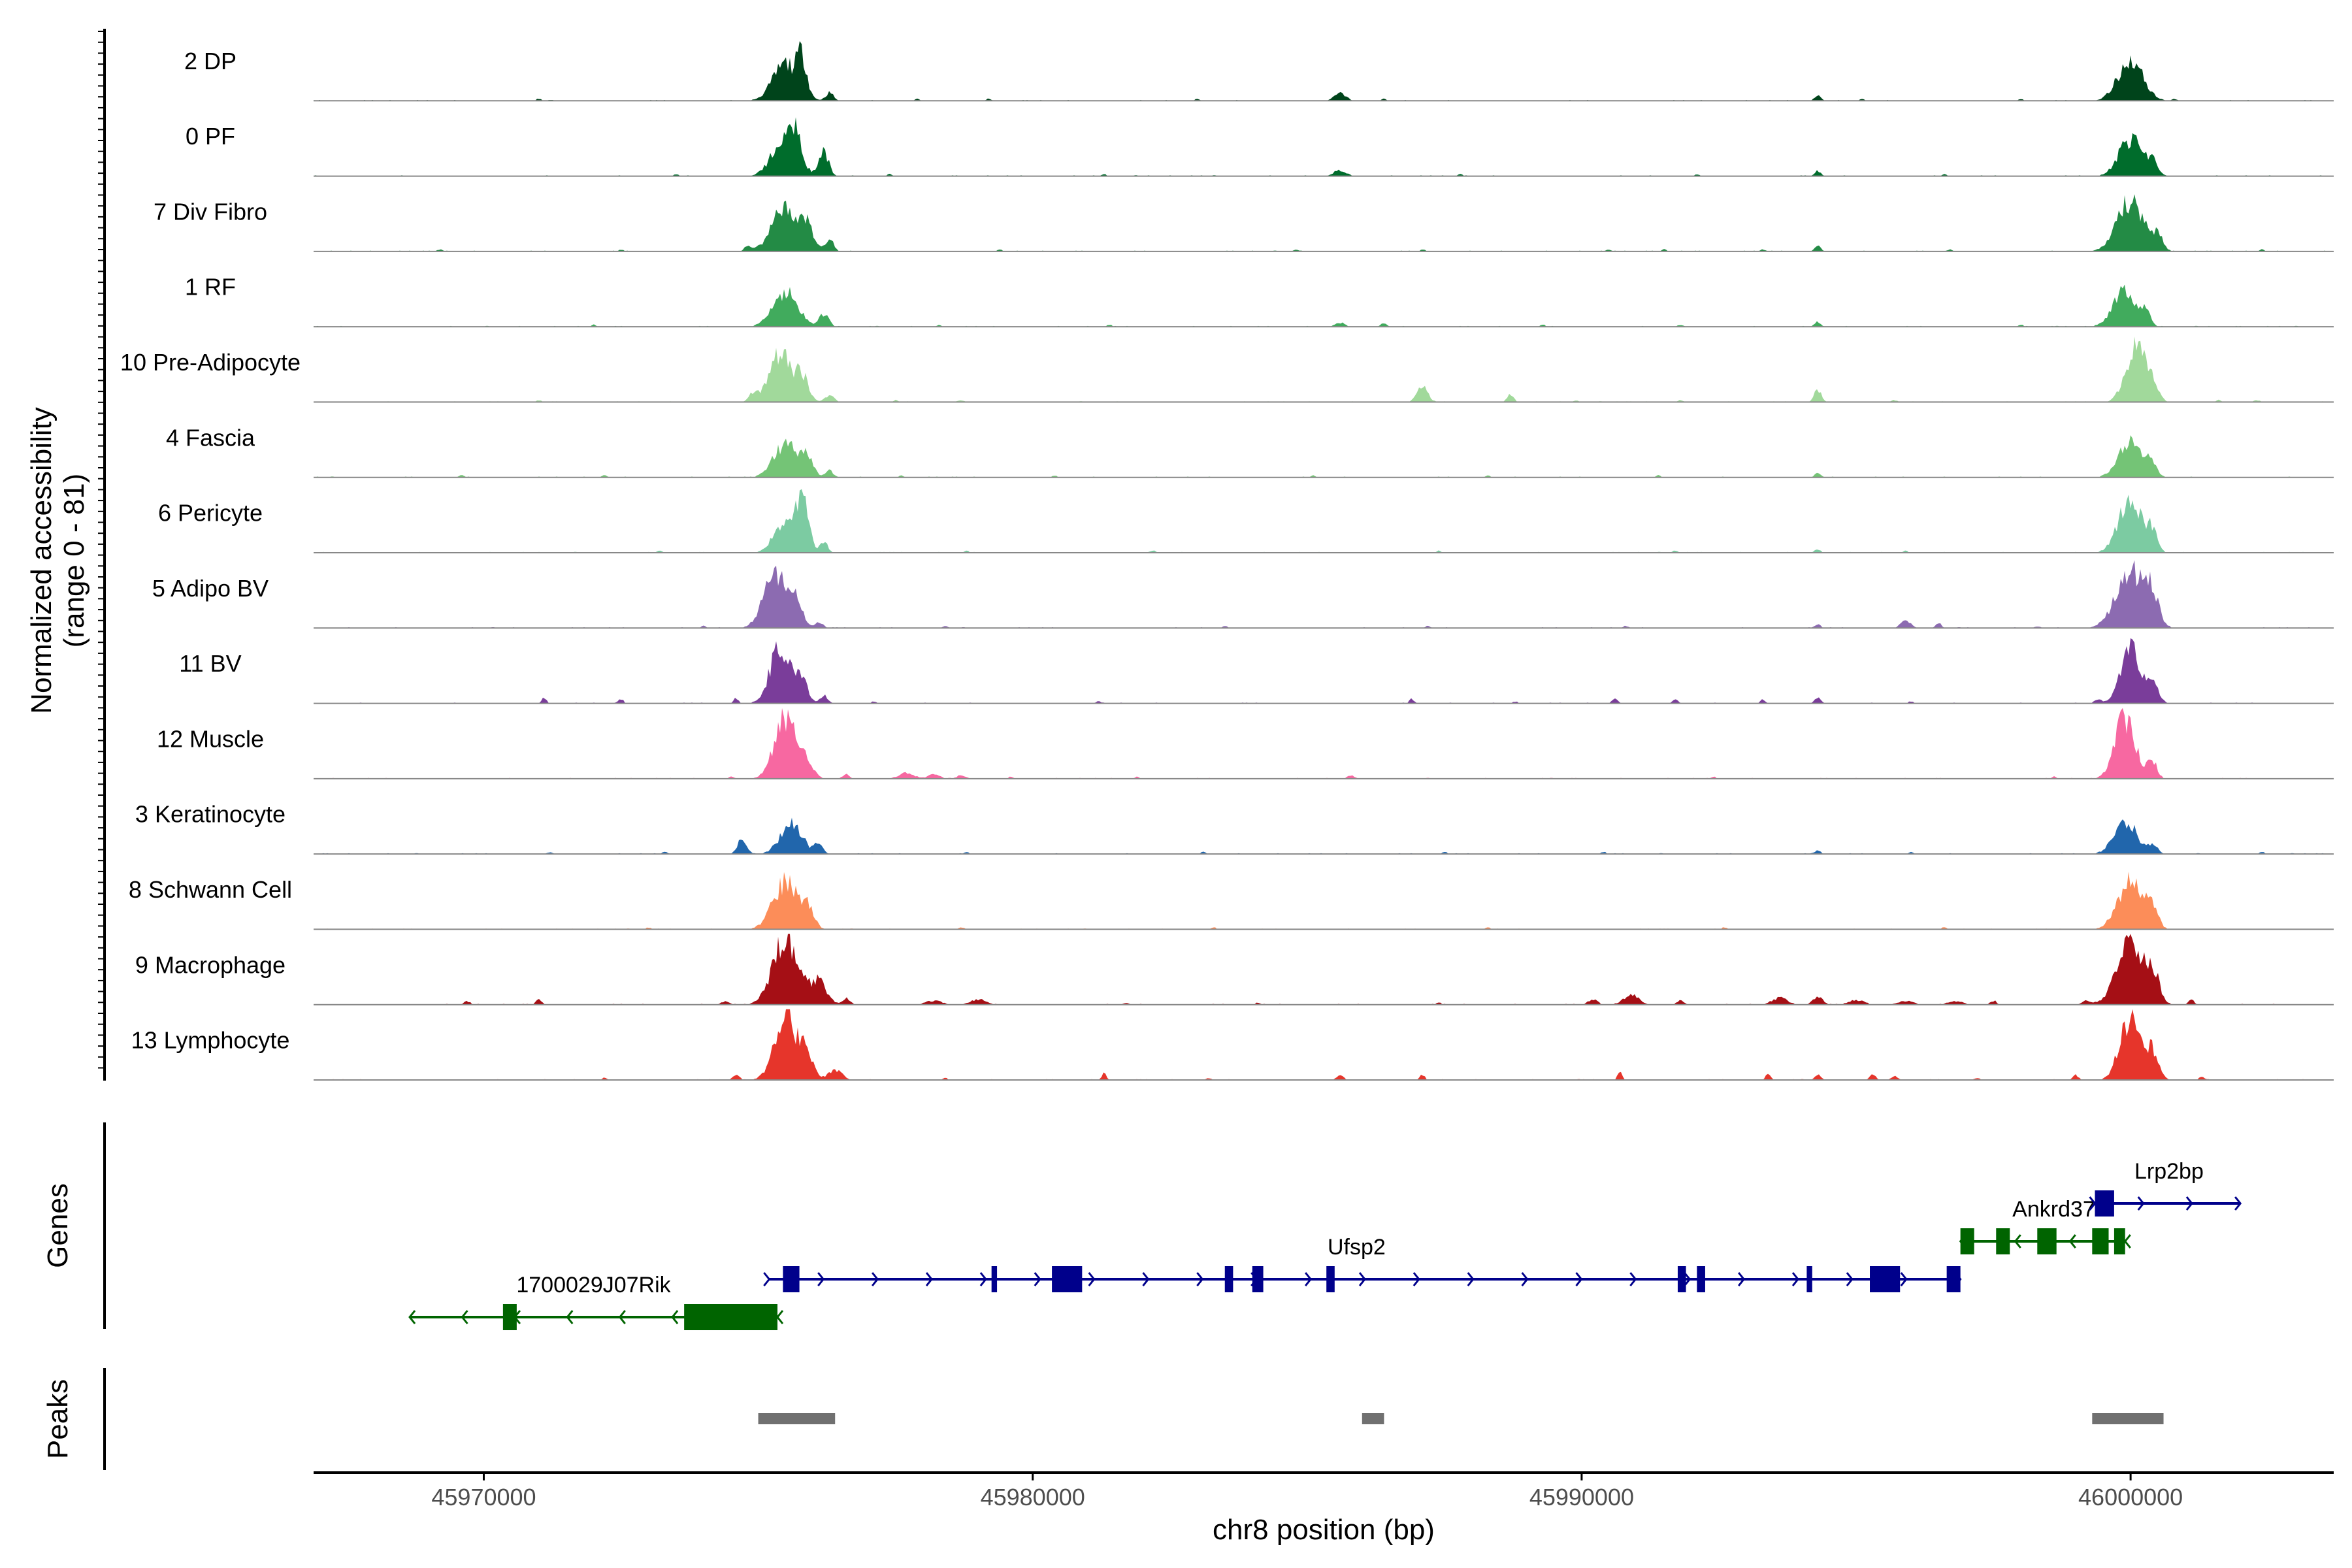 The height and width of the screenshot is (1568, 2352). What do you see at coordinates (58, 1225) in the screenshot?
I see `genes-panel-label: Genes` at bounding box center [58, 1225].